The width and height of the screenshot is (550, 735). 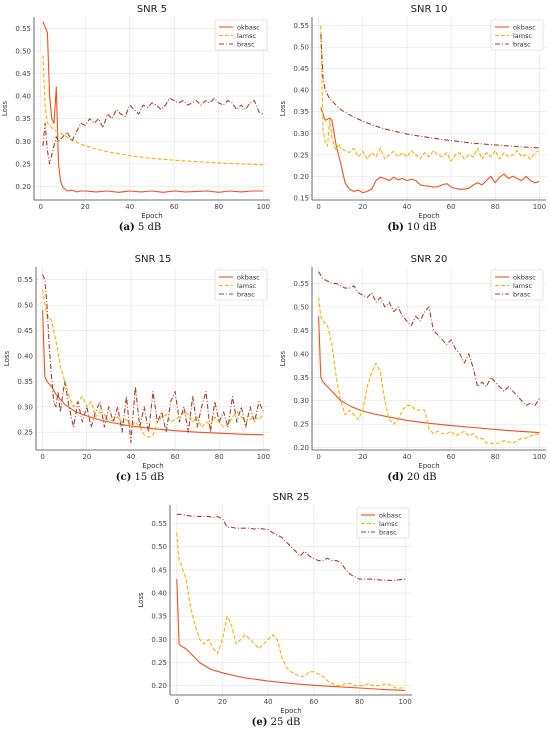 I want to click on chart-caption: (d) 20 dB, so click(x=412, y=477).